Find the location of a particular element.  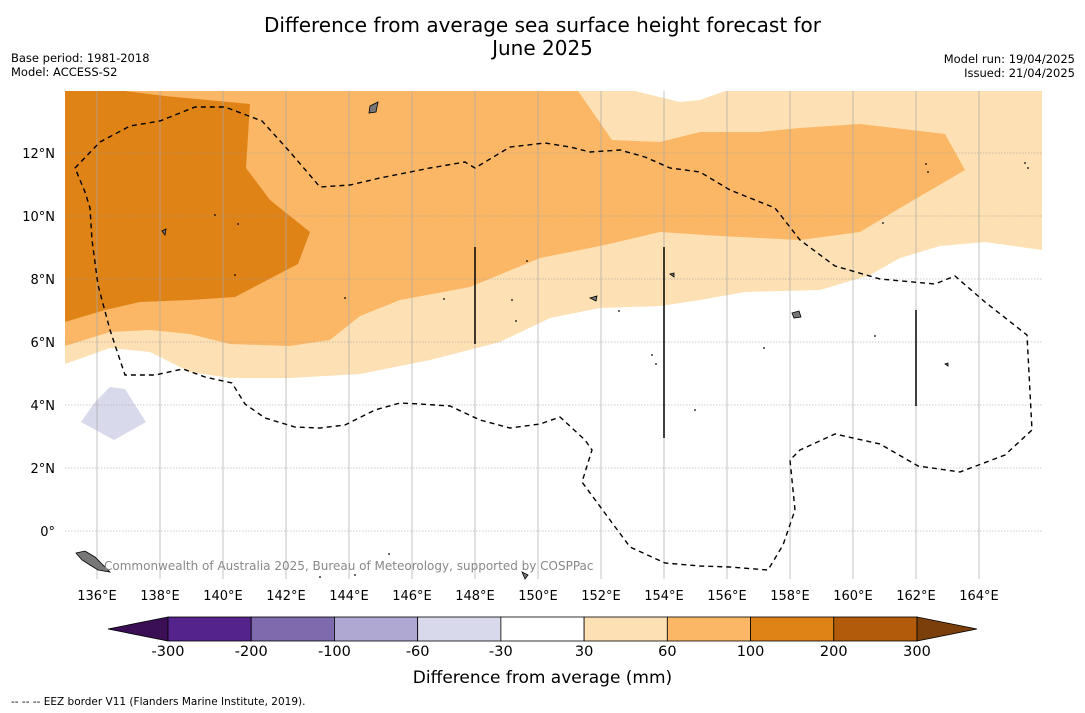

colorbar-tick-label: 100 is located at coordinates (750, 652).